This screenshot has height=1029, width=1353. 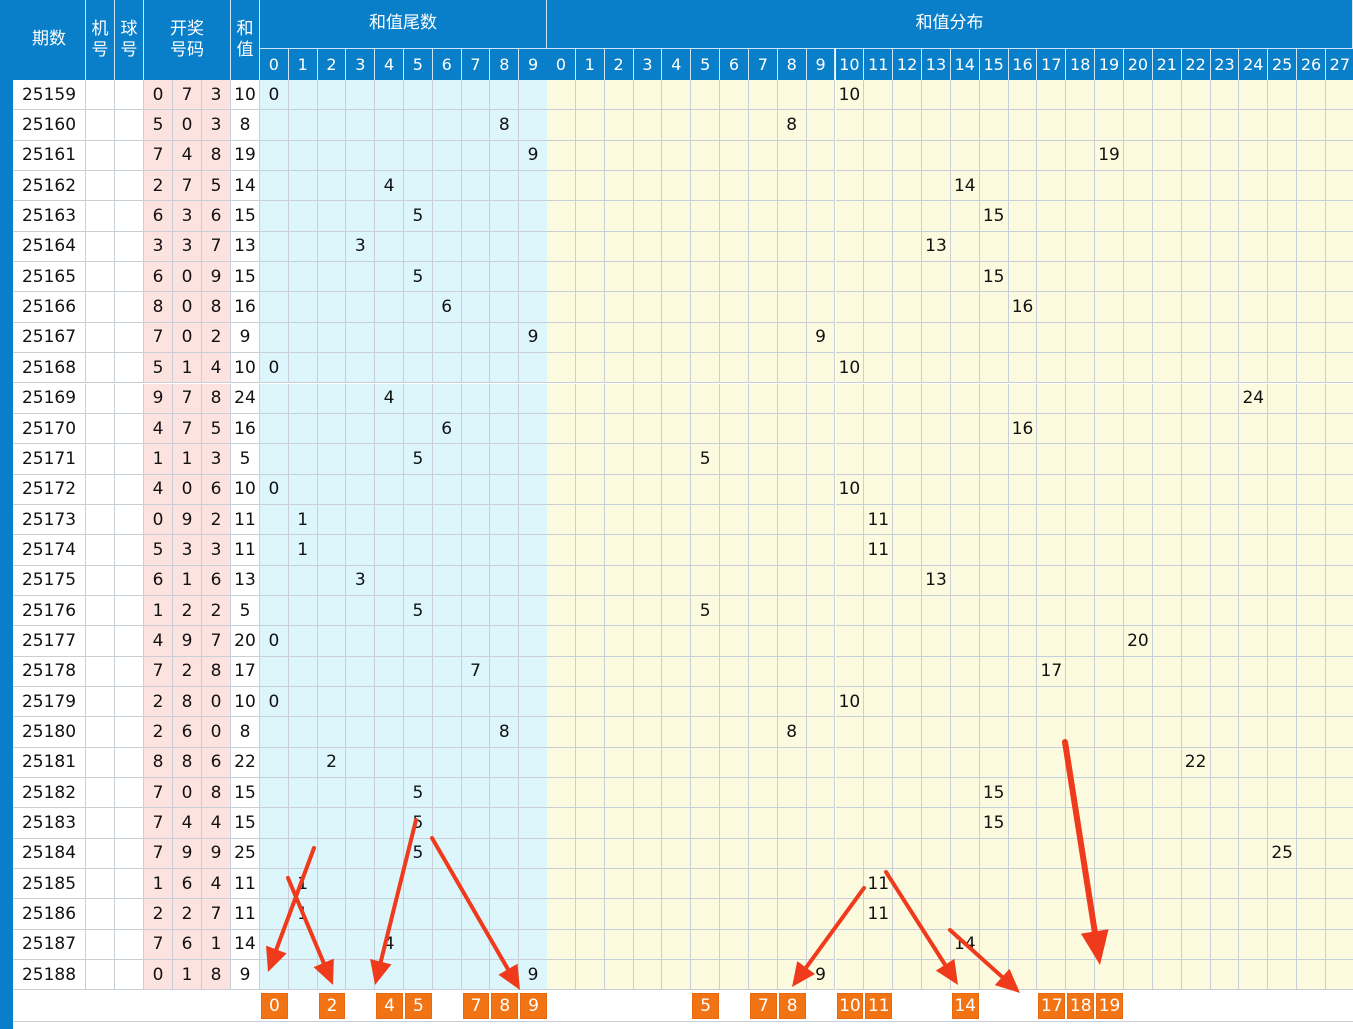 What do you see at coordinates (100, 945) in the screenshot?
I see `row-machine` at bounding box center [100, 945].